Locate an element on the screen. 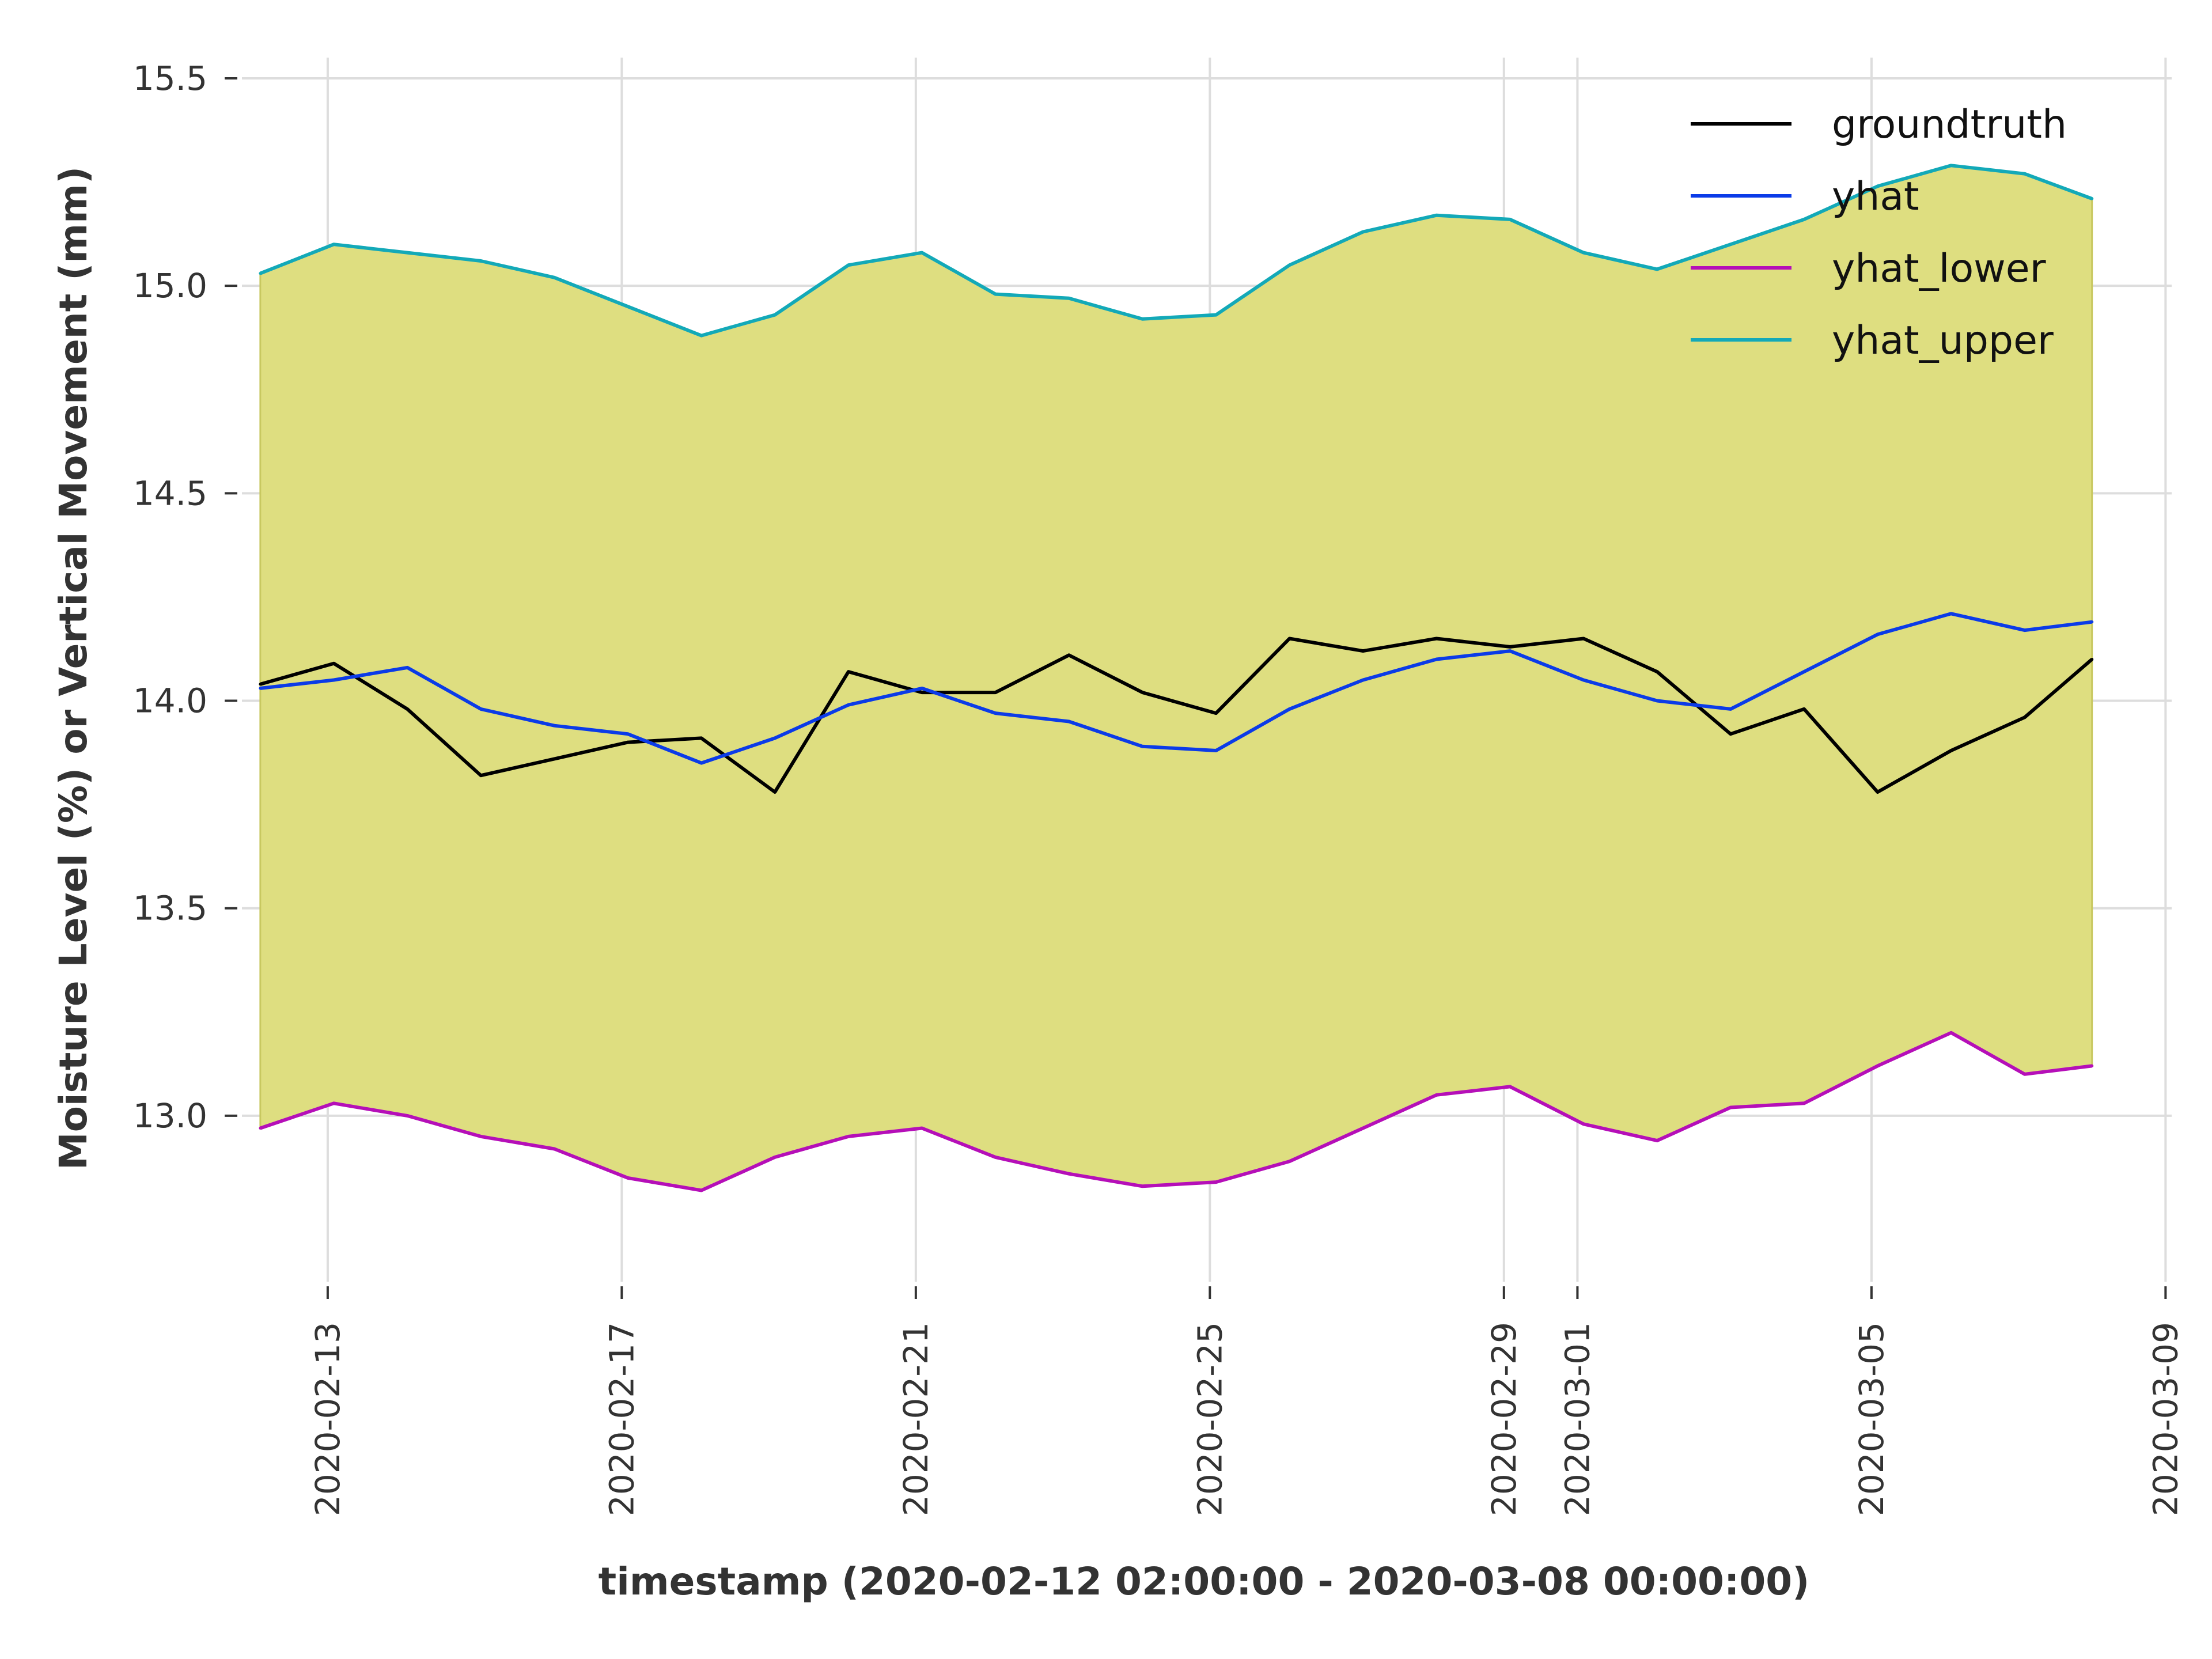 The height and width of the screenshot is (1659, 2212). x-tick-label: 2020-02-25 is located at coordinates (1209, 1419).